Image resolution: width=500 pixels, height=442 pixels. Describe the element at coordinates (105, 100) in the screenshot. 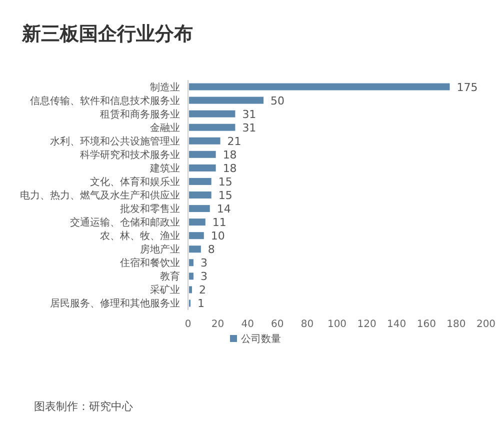

I see `y-tick-label: 信息传输、软件和信息技术服务业` at that location.